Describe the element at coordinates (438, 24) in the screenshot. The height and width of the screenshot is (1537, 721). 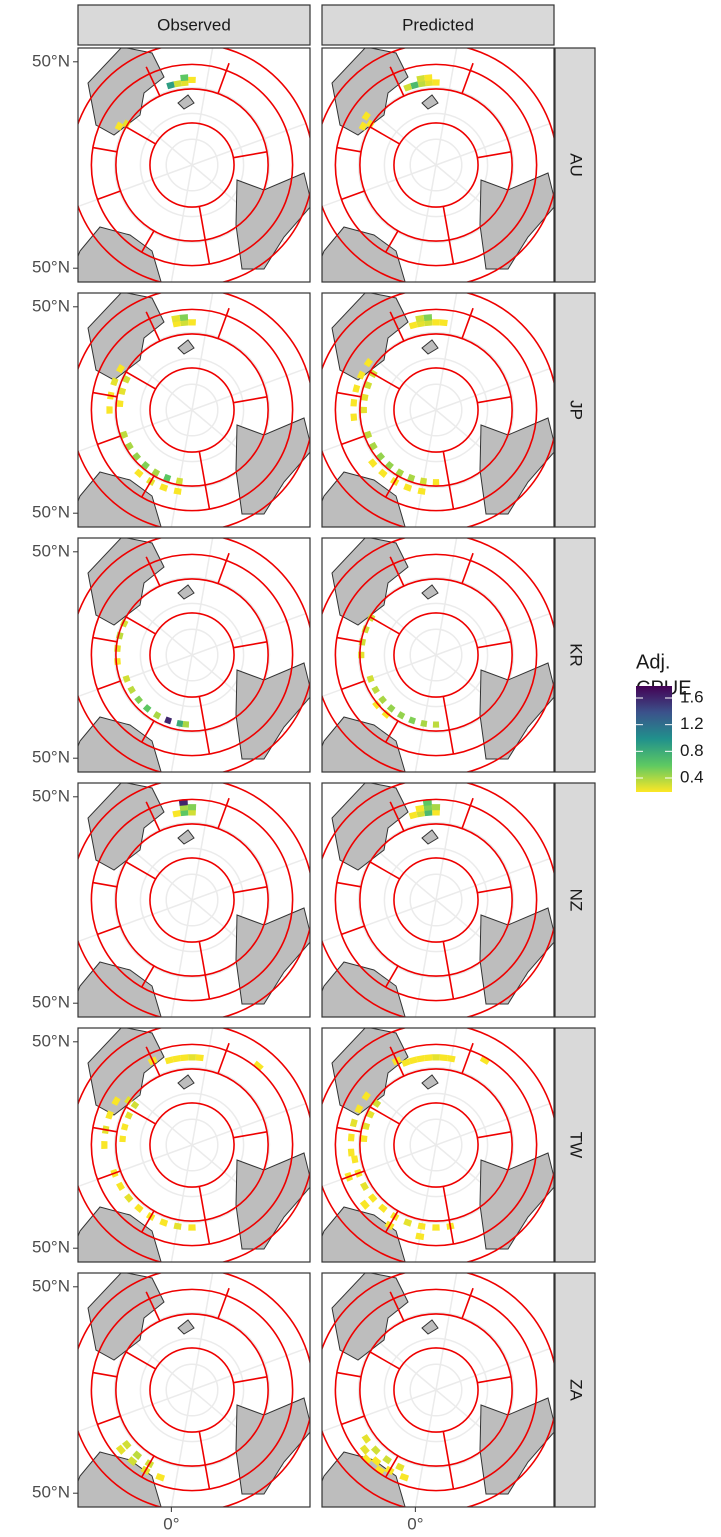
I see `column-strip-label: Predicted` at that location.